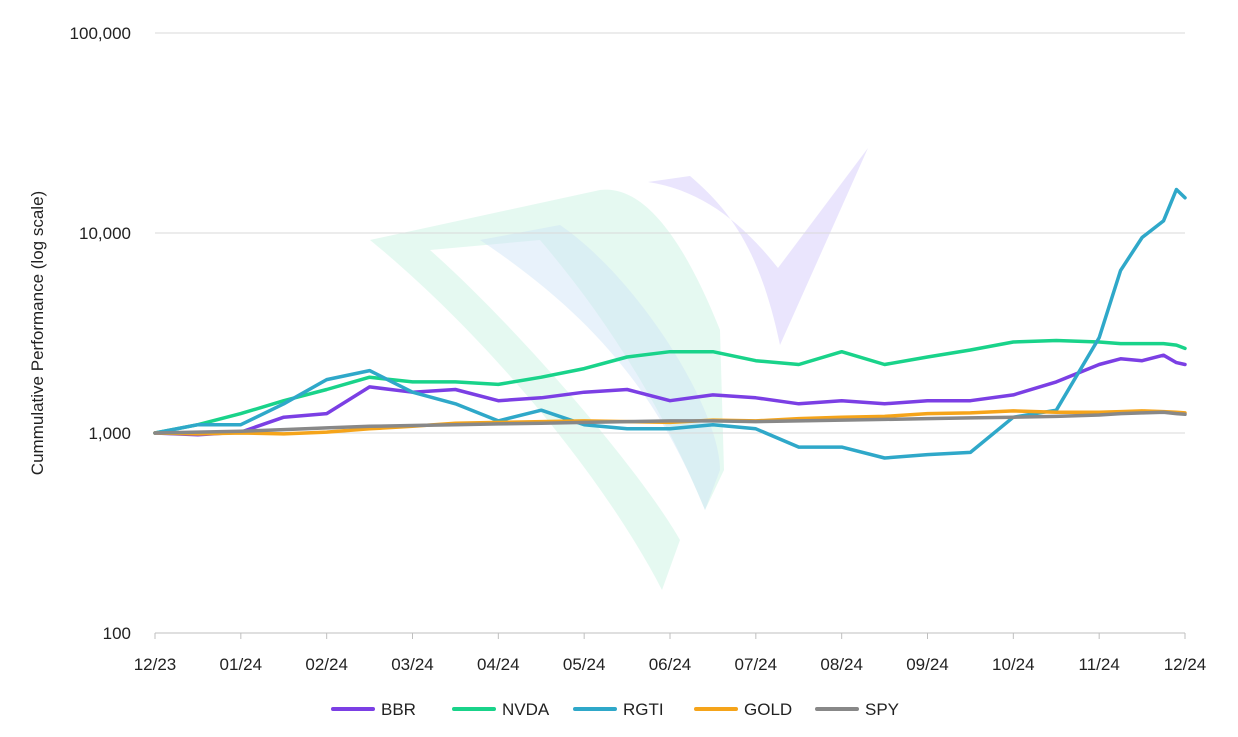 This screenshot has width=1238, height=737. Describe the element at coordinates (117, 633) in the screenshot. I see `y-tick-label: 100` at that location.